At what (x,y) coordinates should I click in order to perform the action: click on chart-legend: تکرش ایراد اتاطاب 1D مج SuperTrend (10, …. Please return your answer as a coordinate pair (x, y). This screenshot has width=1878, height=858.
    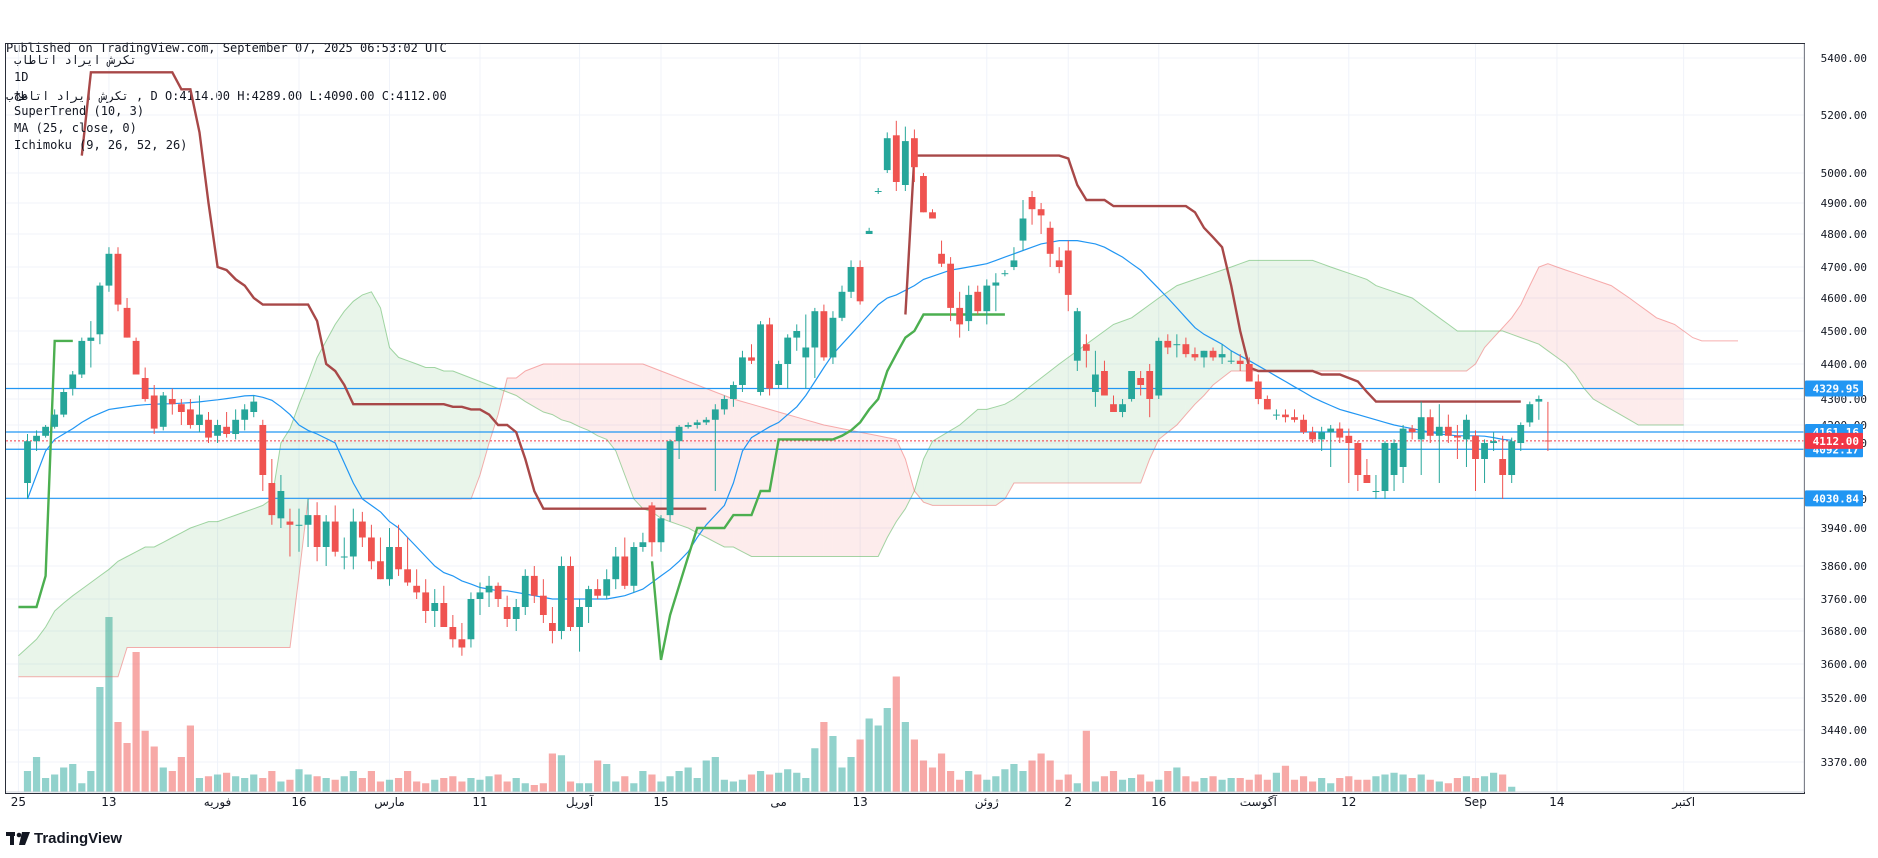
    Looking at the image, I should click on (100, 103).